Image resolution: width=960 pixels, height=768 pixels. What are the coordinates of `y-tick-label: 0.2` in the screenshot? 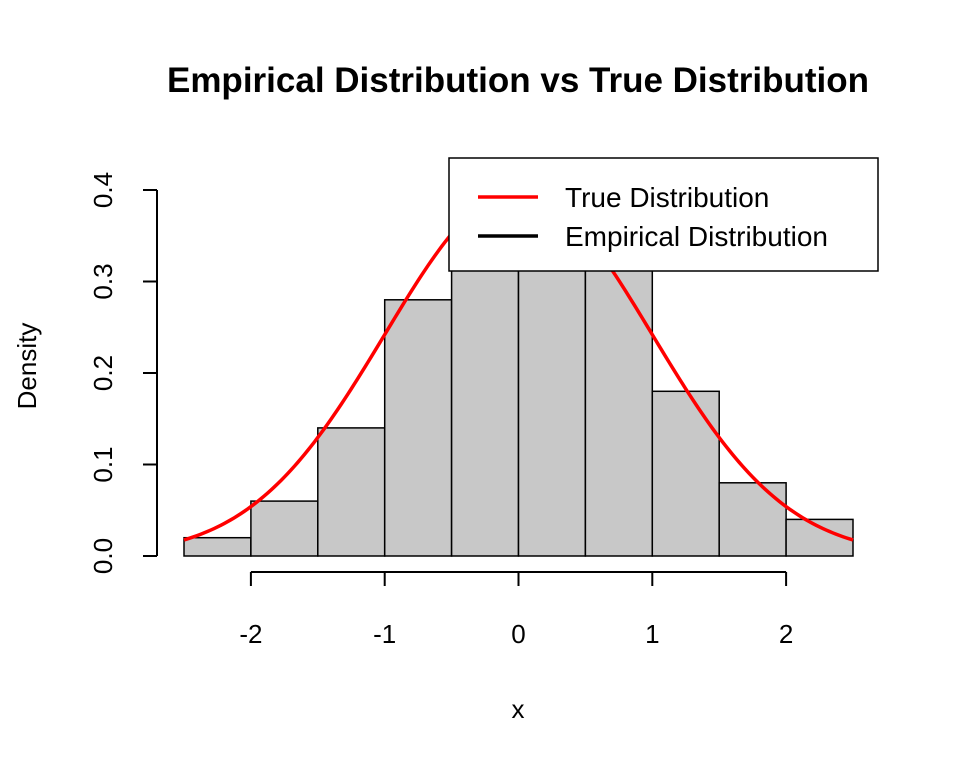 It's located at (103, 373).